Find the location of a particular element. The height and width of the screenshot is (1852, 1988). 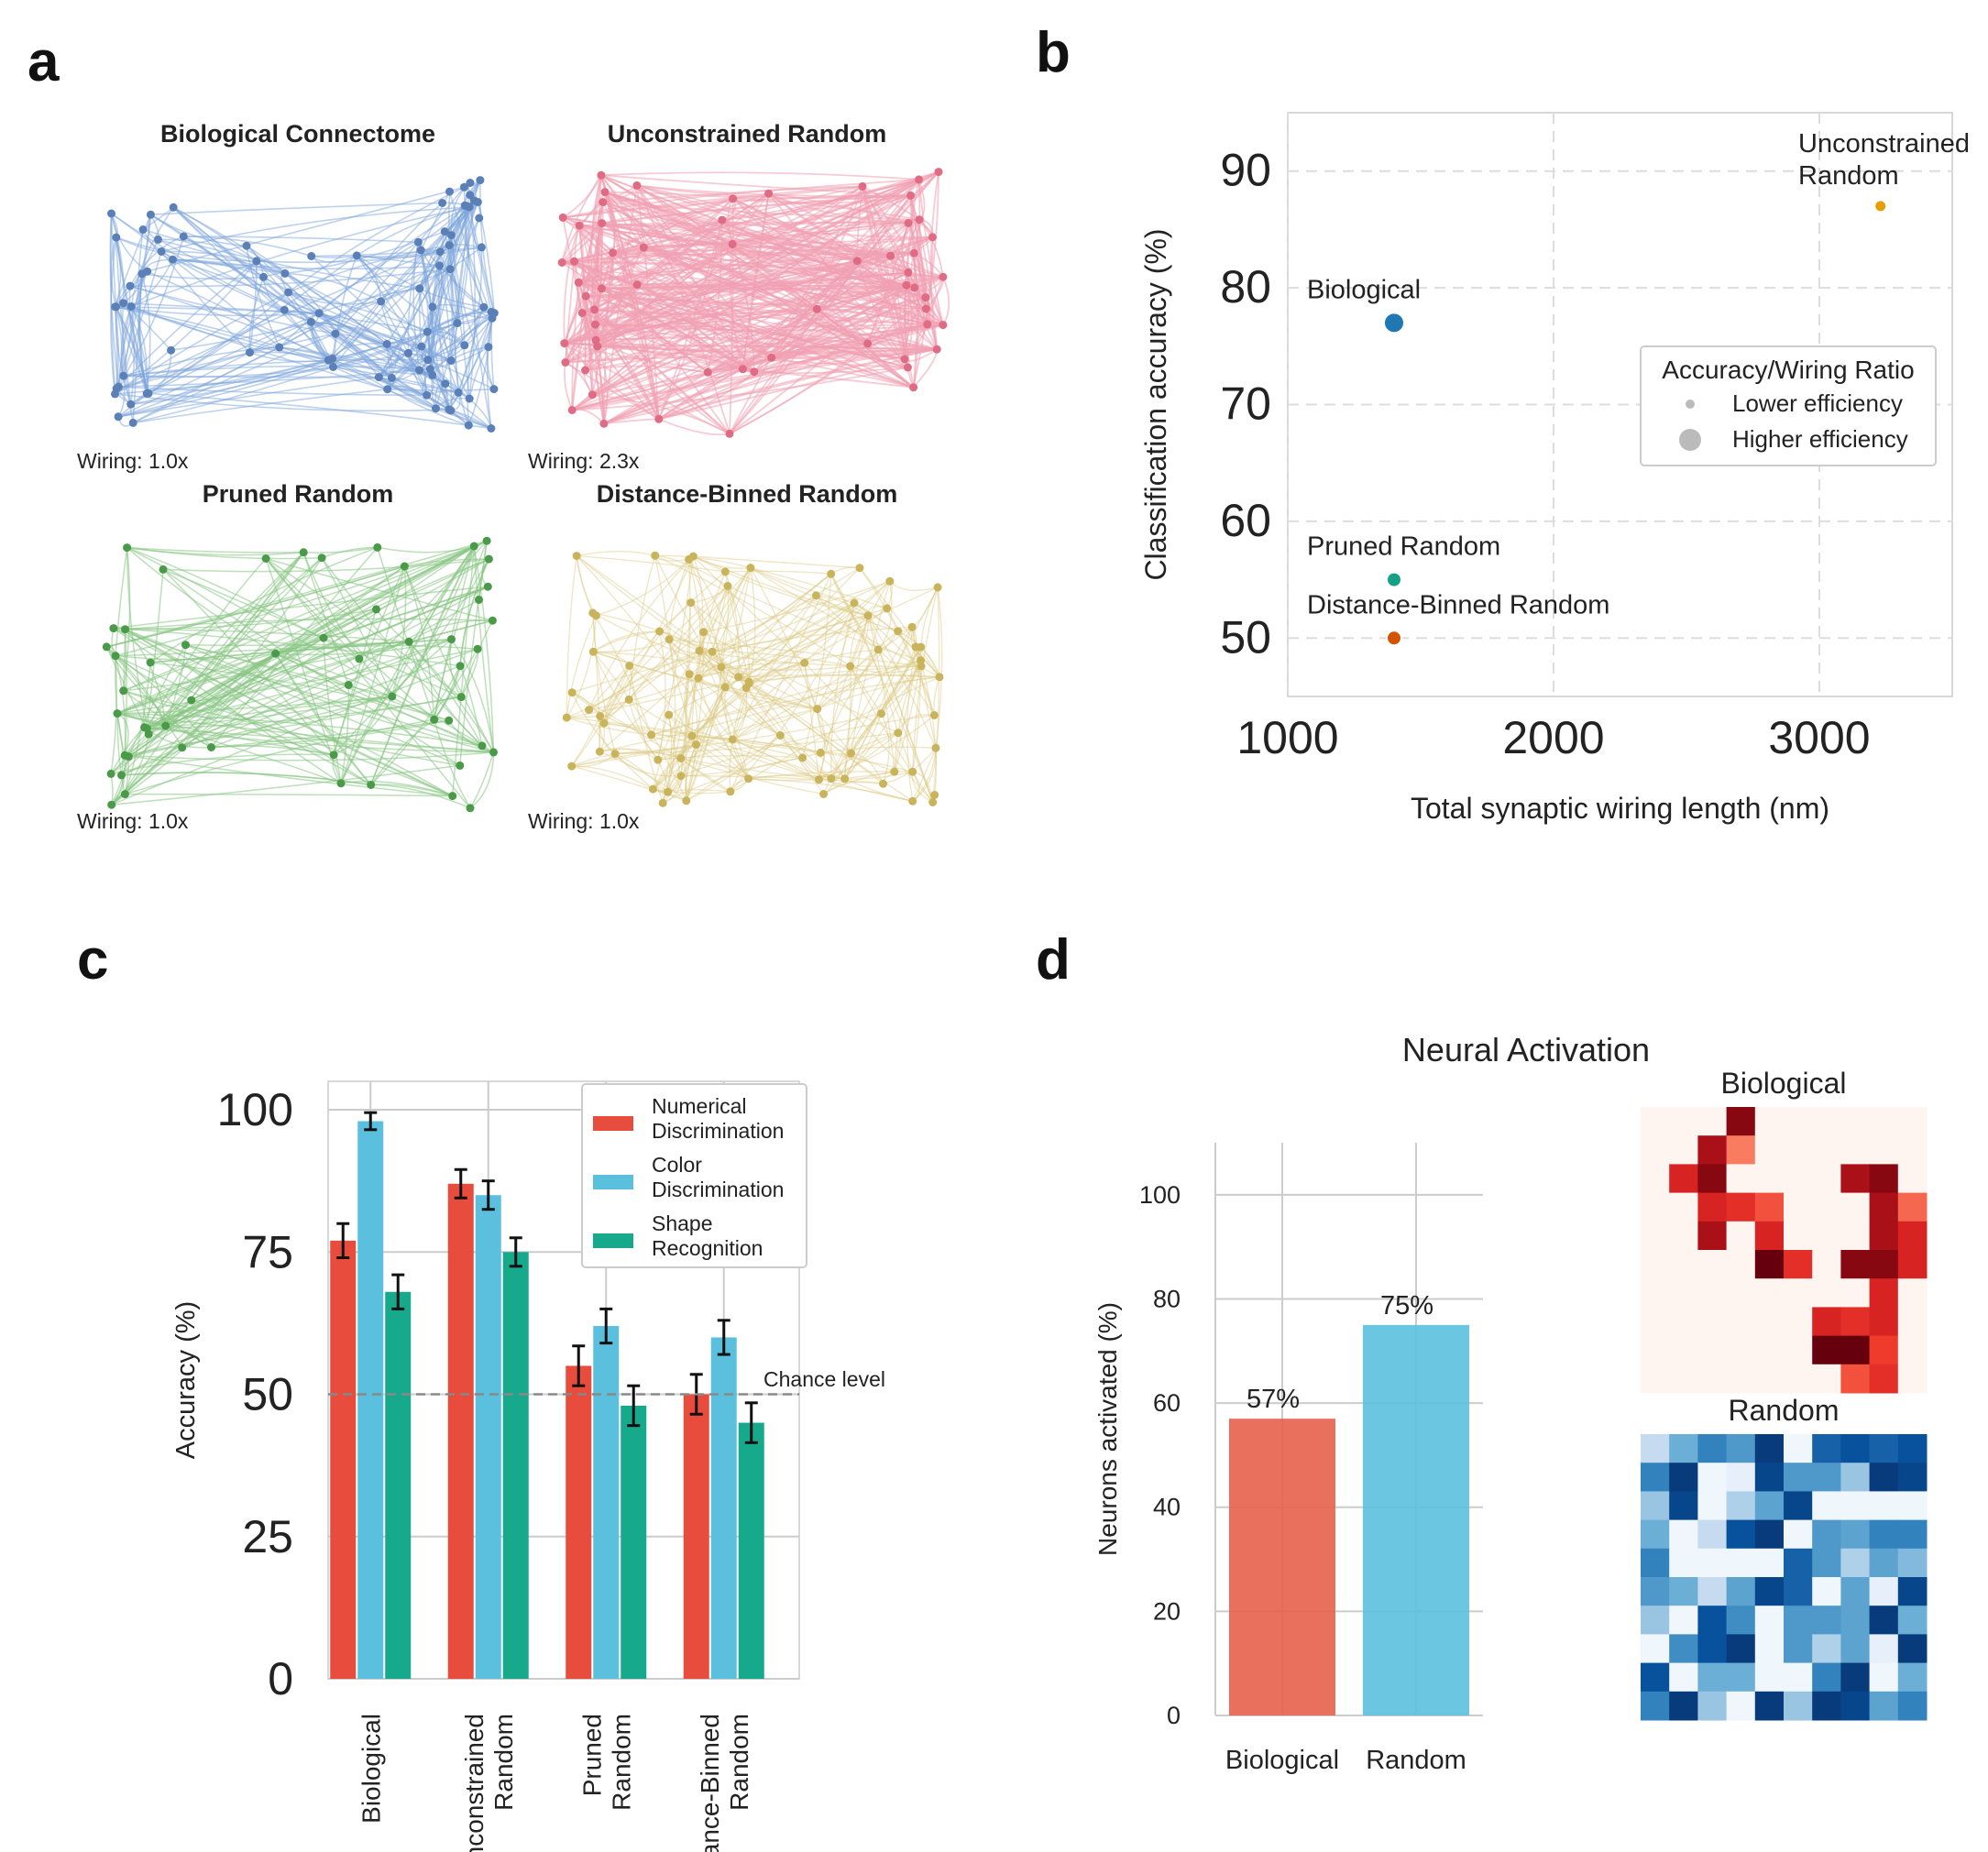

point-label: Distance-Binned Random is located at coordinates (1458, 604).